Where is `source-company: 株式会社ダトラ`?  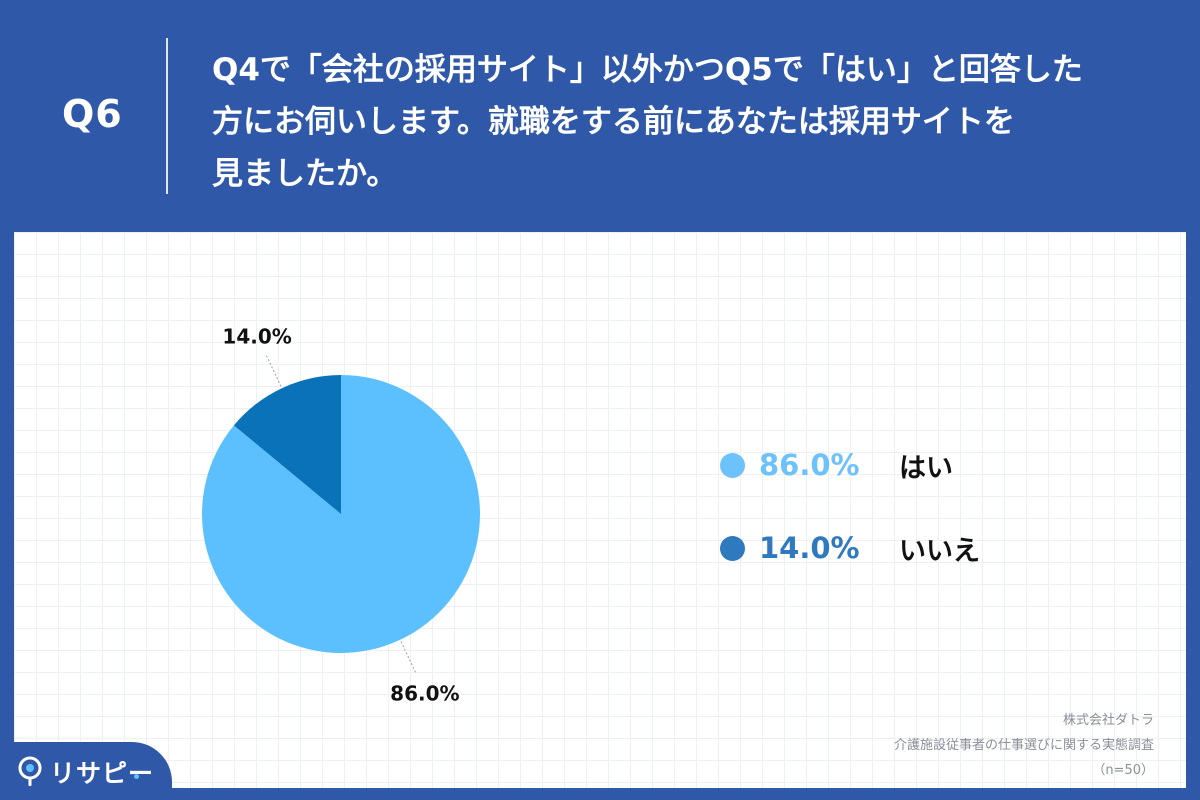
source-company: 株式会社ダトラ is located at coordinates (1108, 720).